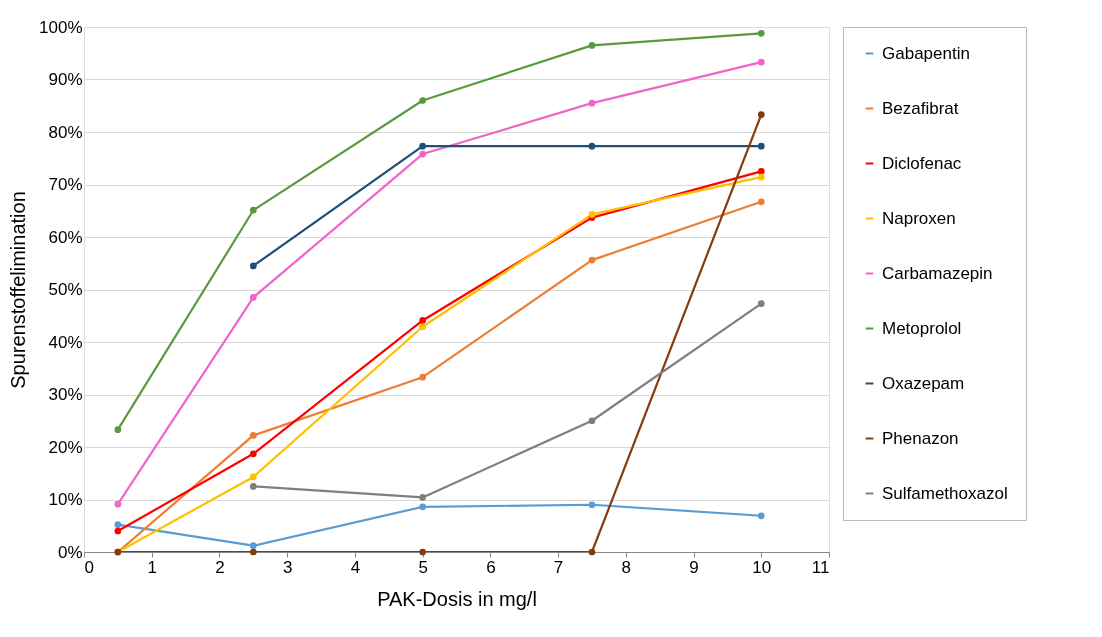 This screenshot has height=637, width=1102. What do you see at coordinates (65, 237) in the screenshot?
I see `y-tick-label: 60%` at bounding box center [65, 237].